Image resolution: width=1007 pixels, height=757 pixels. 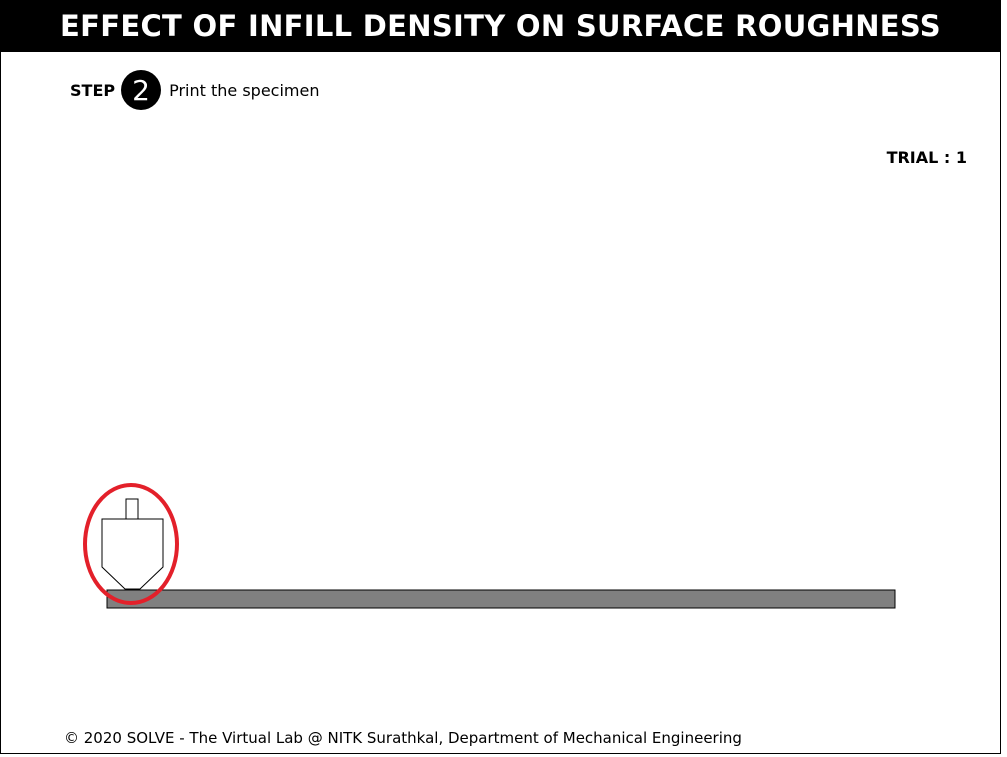 I want to click on step-instruction: Print the specimen, so click(x=244, y=90).